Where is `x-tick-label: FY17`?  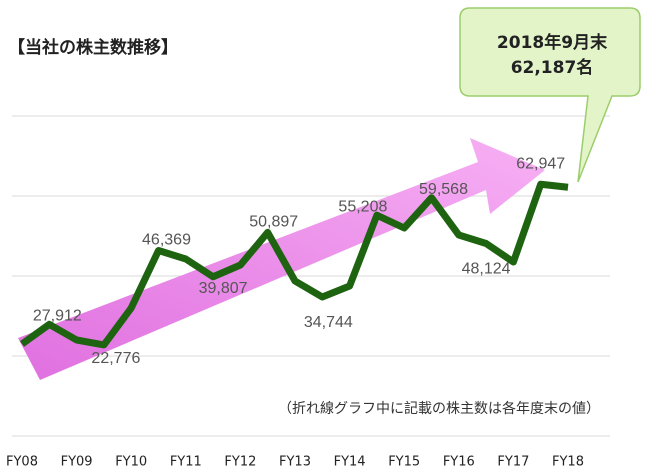 x-tick-label: FY17 is located at coordinates (513, 461).